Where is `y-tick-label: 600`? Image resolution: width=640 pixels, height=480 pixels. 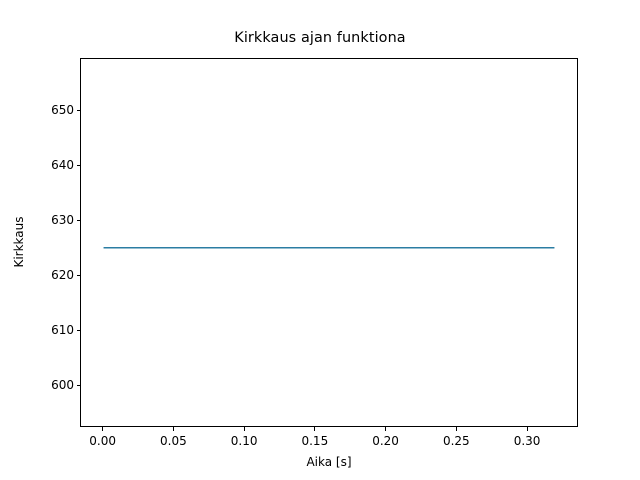 y-tick-label: 600 is located at coordinates (62, 385).